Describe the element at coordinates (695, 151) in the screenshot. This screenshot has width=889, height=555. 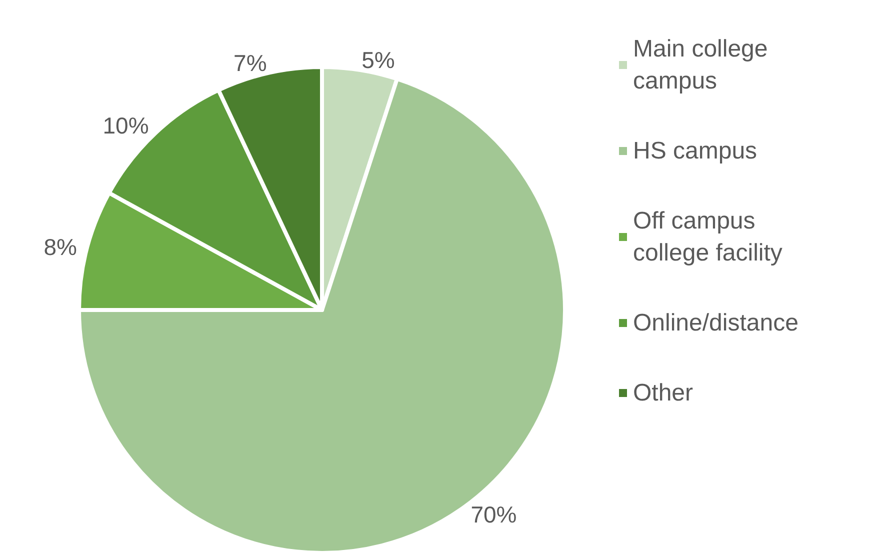
I see `legend-label: HS campus` at that location.